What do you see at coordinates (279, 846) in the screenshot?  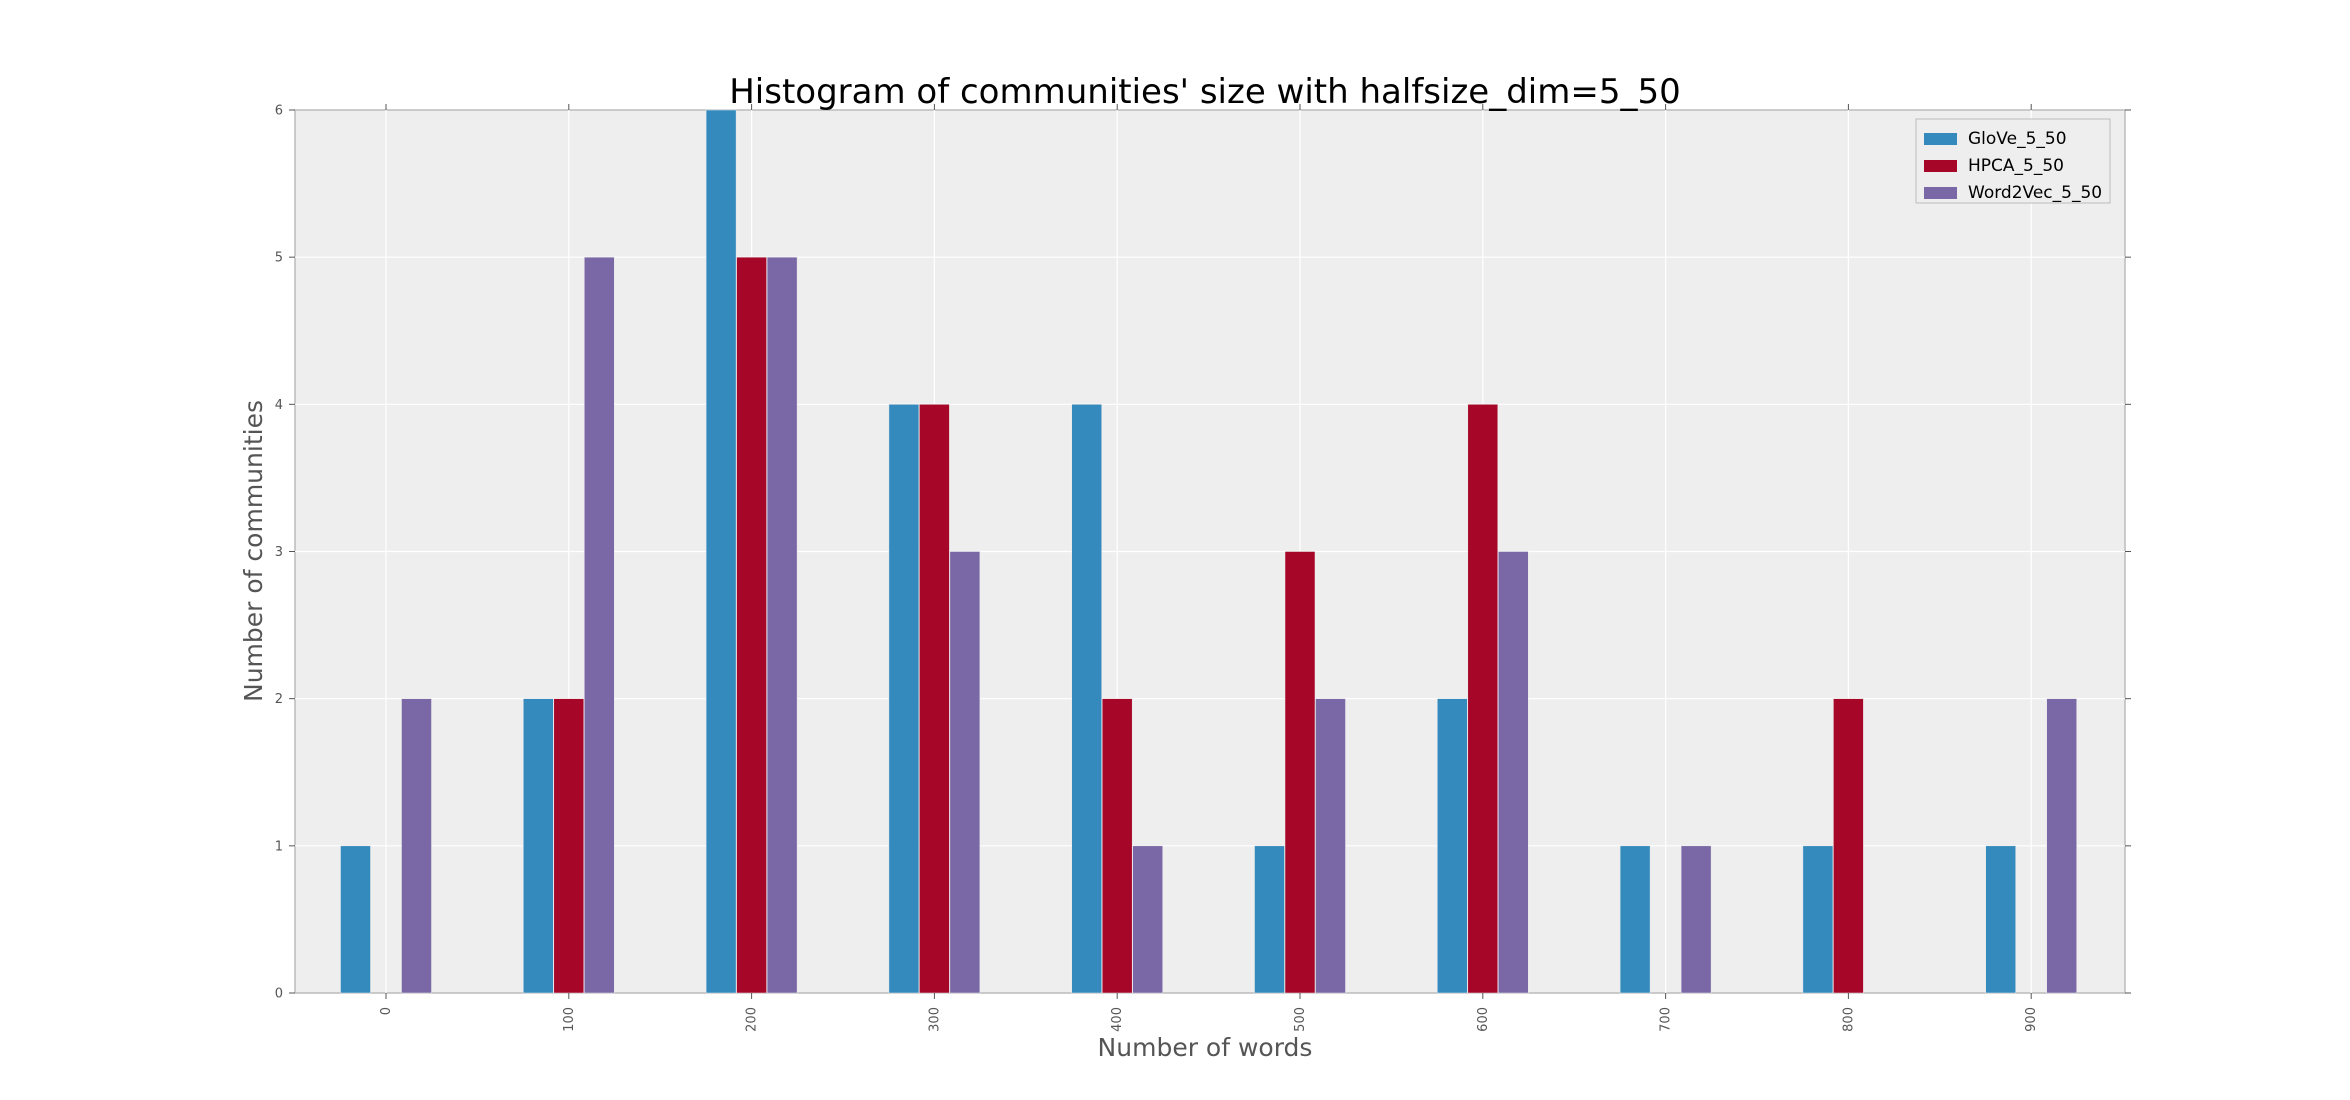 I see `y-tick-label: 1` at bounding box center [279, 846].